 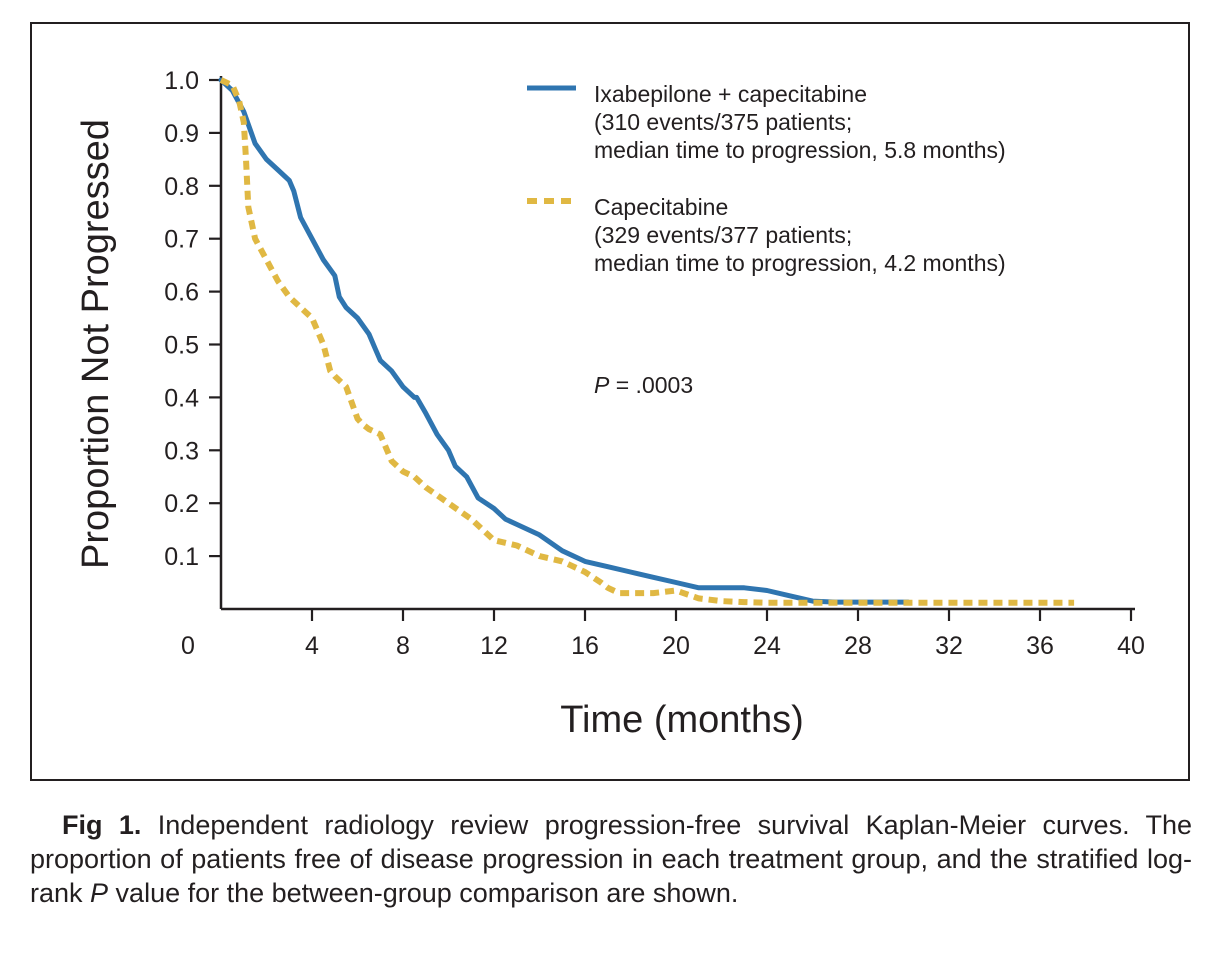 What do you see at coordinates (800, 150) in the screenshot?
I see `legend-series-note: median time to progression, 5.8 months)` at bounding box center [800, 150].